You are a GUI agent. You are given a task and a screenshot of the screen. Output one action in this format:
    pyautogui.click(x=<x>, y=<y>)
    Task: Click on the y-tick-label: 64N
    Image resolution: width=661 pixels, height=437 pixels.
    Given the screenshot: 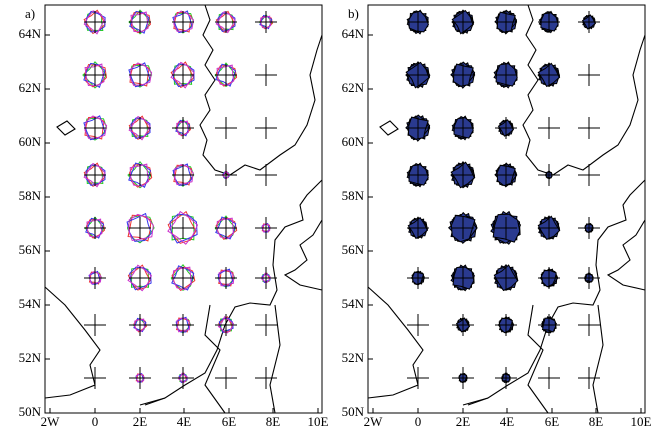 What is the action you would take?
    pyautogui.click(x=30, y=33)
    